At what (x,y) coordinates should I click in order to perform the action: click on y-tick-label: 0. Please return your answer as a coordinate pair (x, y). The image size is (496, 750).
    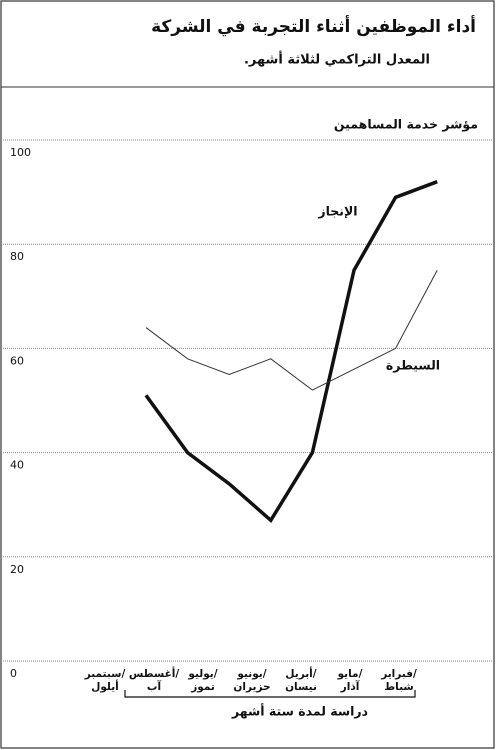
    Looking at the image, I should click on (13, 673).